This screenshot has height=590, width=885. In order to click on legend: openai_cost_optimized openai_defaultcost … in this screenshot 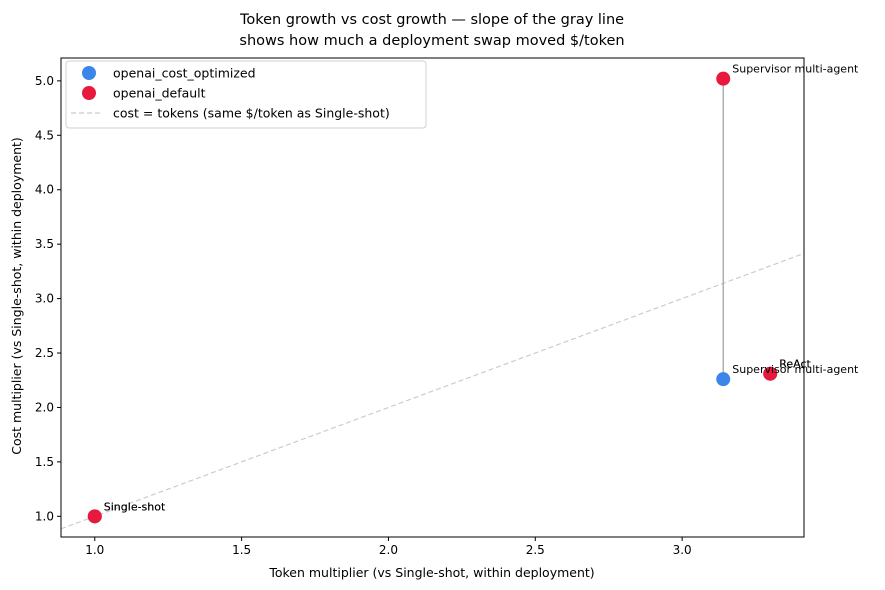, I will do `click(246, 94)`.